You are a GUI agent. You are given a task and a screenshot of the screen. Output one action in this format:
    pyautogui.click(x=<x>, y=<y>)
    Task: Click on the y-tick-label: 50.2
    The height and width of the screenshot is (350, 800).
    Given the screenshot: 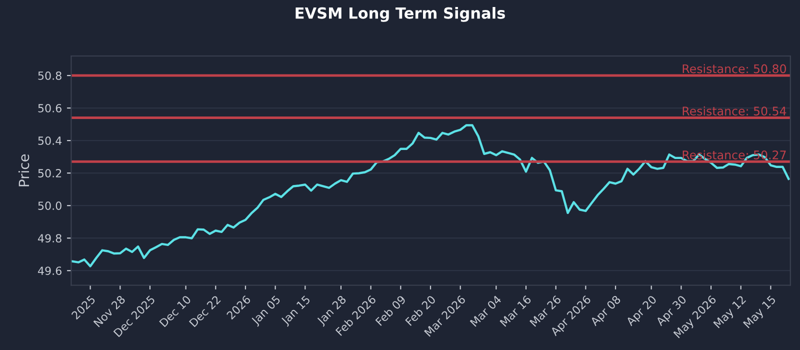 What is the action you would take?
    pyautogui.click(x=50, y=173)
    